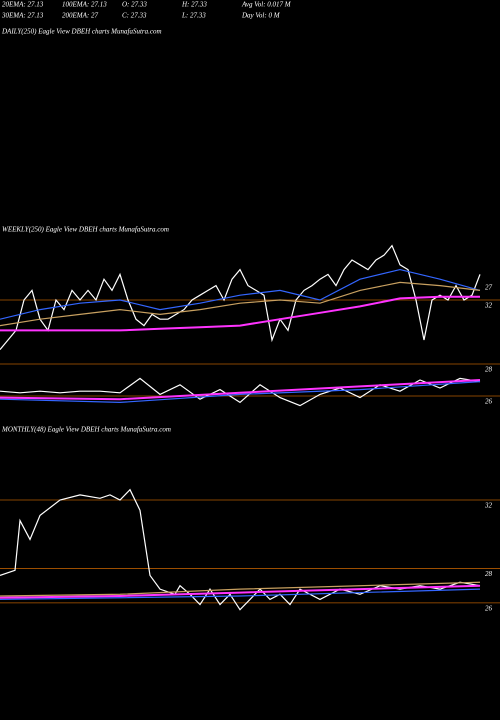  Describe the element at coordinates (23, 5) in the screenshot. I see `header-stat: 20EMA: 27.13` at that location.